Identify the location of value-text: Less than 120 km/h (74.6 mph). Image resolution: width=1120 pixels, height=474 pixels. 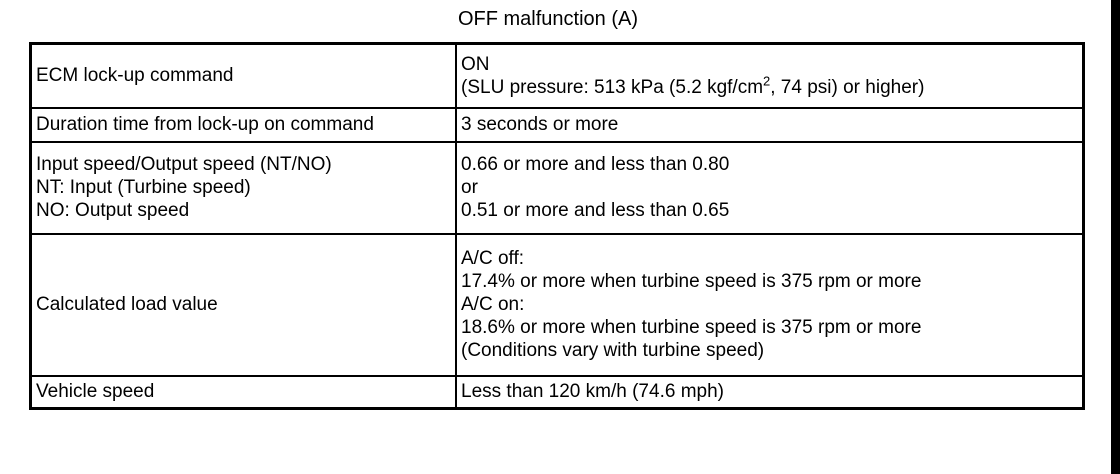
(592, 392).